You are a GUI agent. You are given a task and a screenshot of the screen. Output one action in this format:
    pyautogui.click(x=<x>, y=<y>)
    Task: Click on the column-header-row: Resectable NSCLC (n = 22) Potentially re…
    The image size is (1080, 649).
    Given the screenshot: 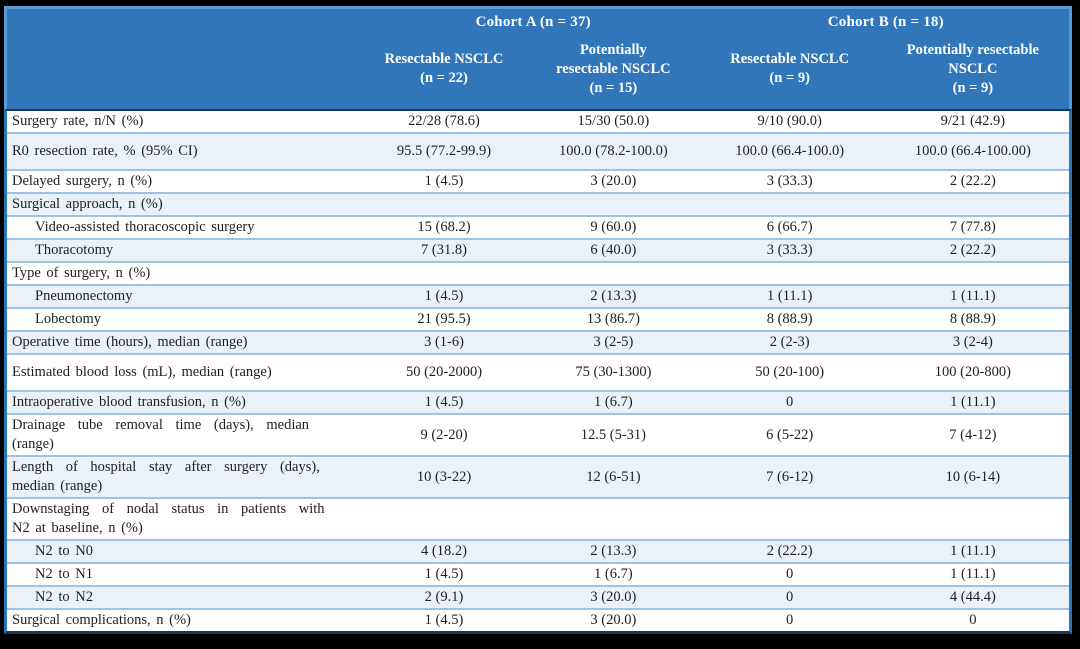 What is the action you would take?
    pyautogui.click(x=538, y=71)
    